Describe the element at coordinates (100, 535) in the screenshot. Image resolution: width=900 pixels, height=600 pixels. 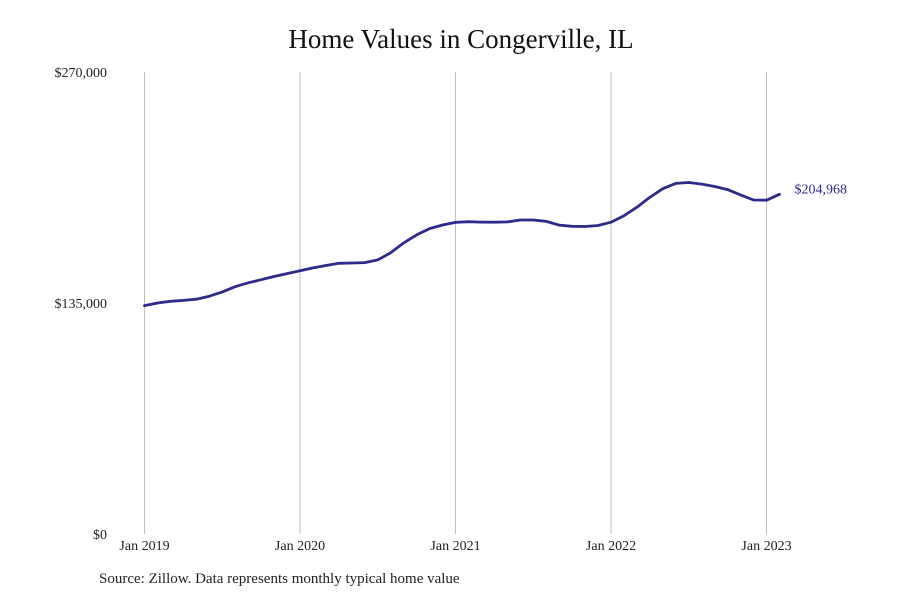
I see `y-tick-label: $0` at that location.